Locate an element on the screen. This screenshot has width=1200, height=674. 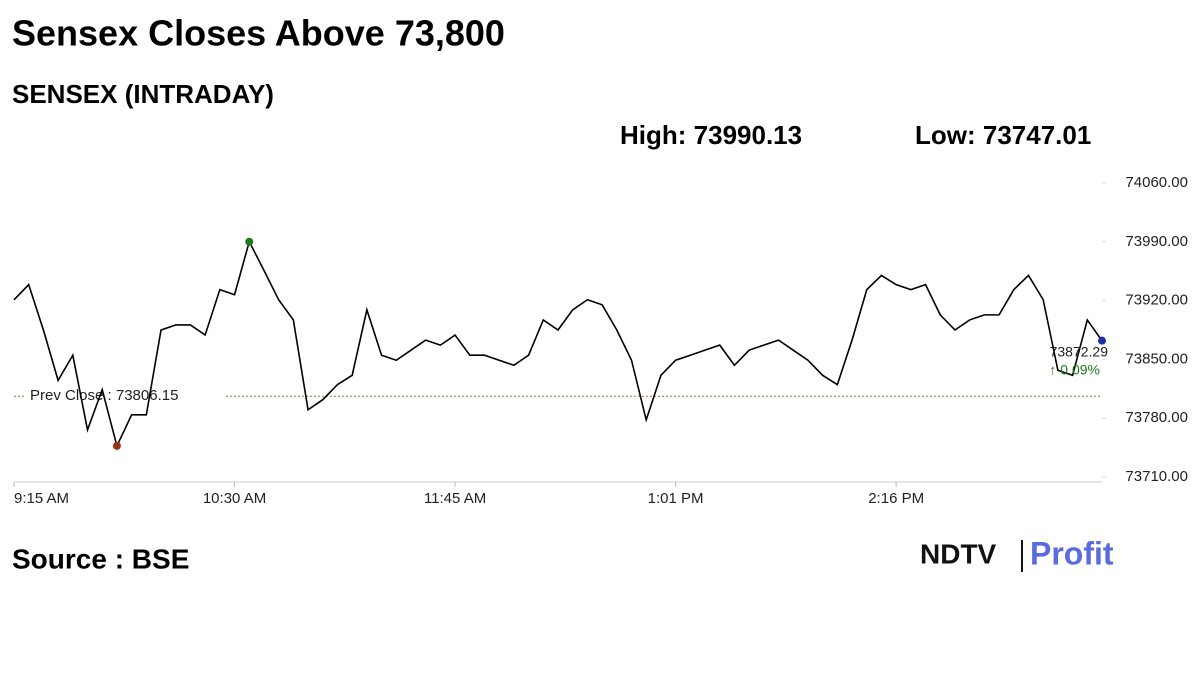
y-tick-label: 73920.00 is located at coordinates (1156, 300).